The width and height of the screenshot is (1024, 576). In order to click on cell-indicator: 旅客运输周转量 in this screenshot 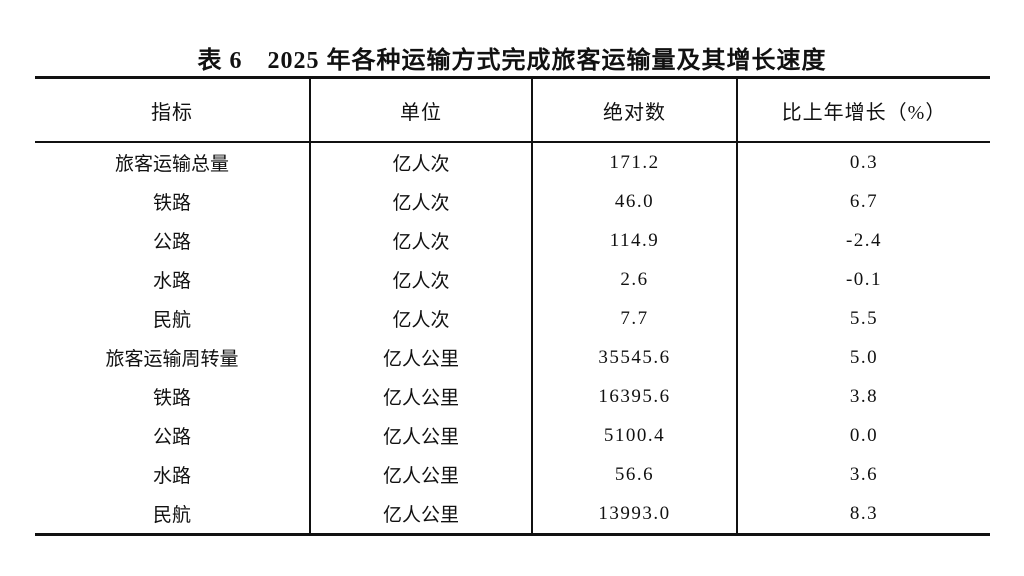, I will do `click(172, 359)`.